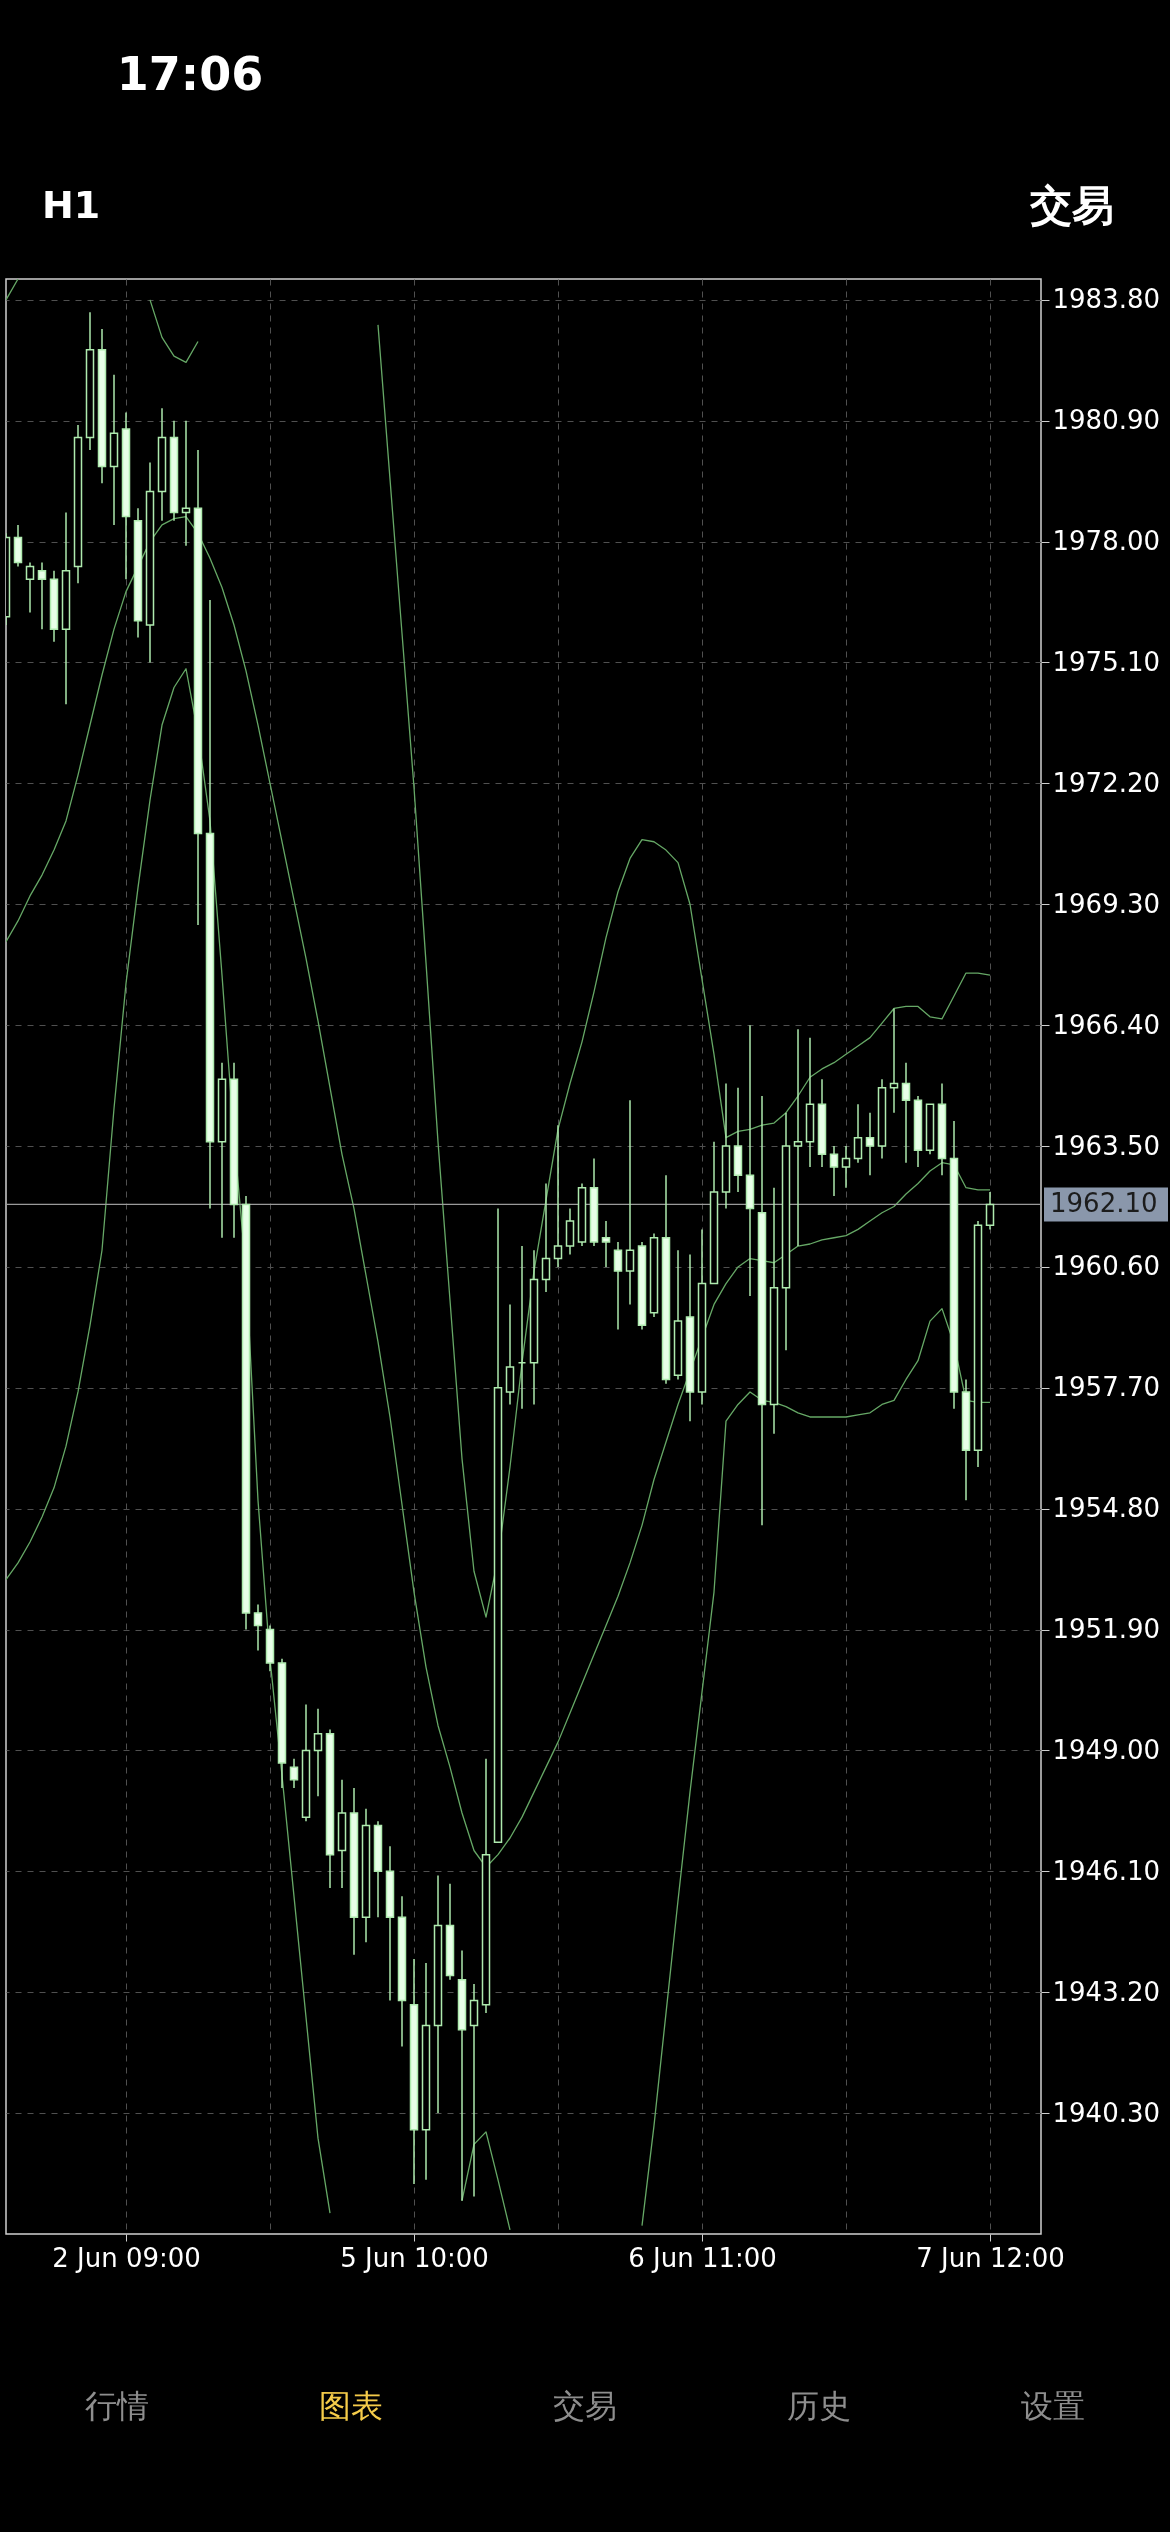 This screenshot has height=2532, width=1170. Describe the element at coordinates (1106, 2112) in the screenshot. I see `y-tick-label: 1940.30` at that location.